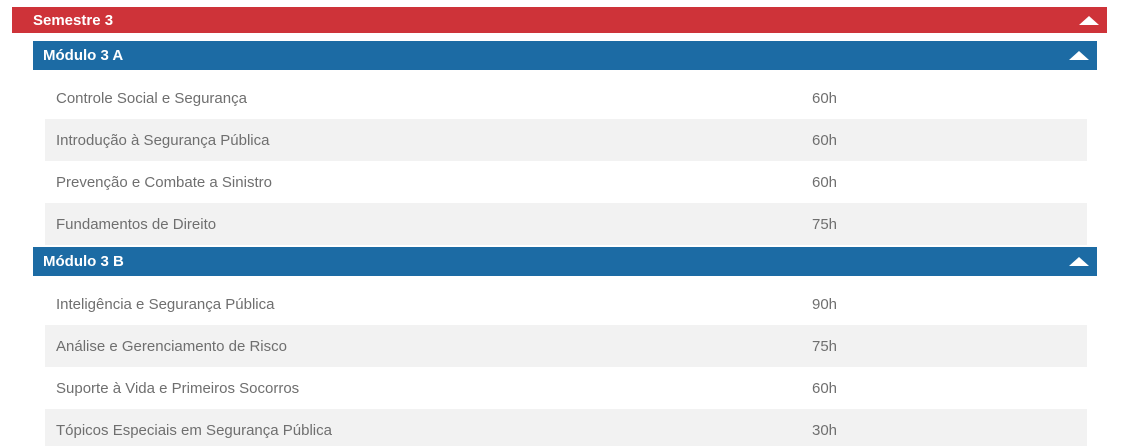  Describe the element at coordinates (566, 182) in the screenshot. I see `course-row: Prevenção e Combate a Sinistro 60h` at that location.